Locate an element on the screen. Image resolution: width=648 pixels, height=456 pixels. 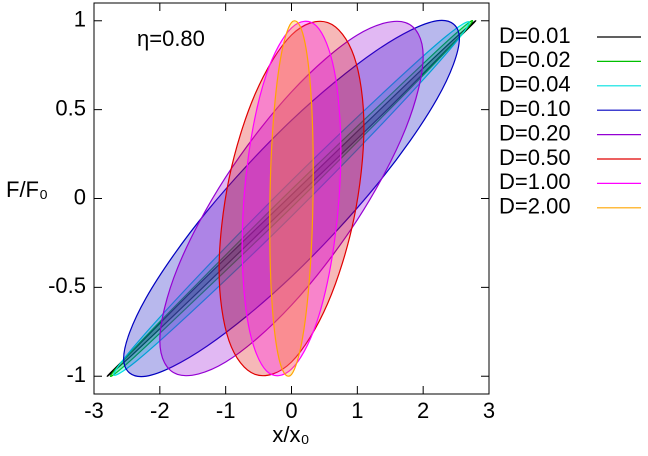
x-tick-label: 2 is located at coordinates (423, 410).